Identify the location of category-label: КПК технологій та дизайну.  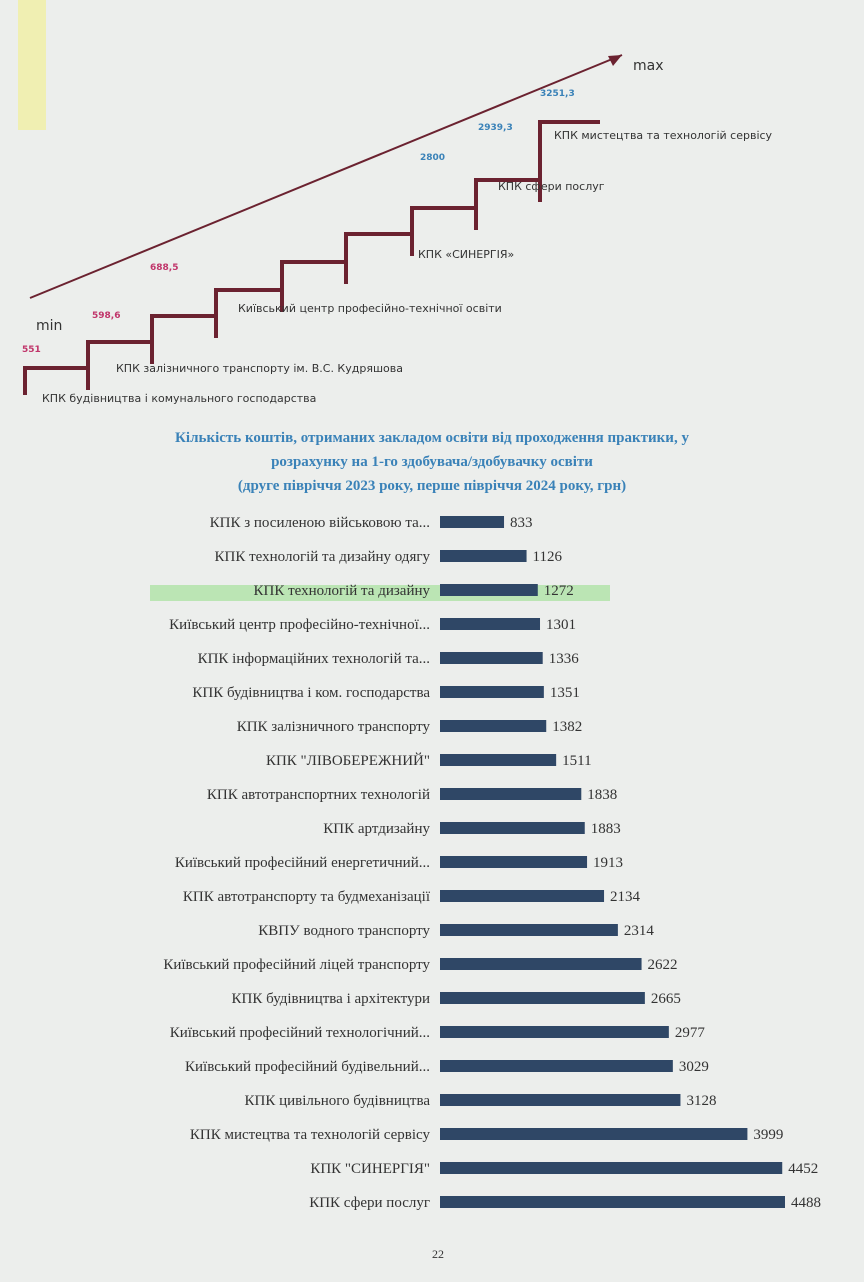
(342, 591).